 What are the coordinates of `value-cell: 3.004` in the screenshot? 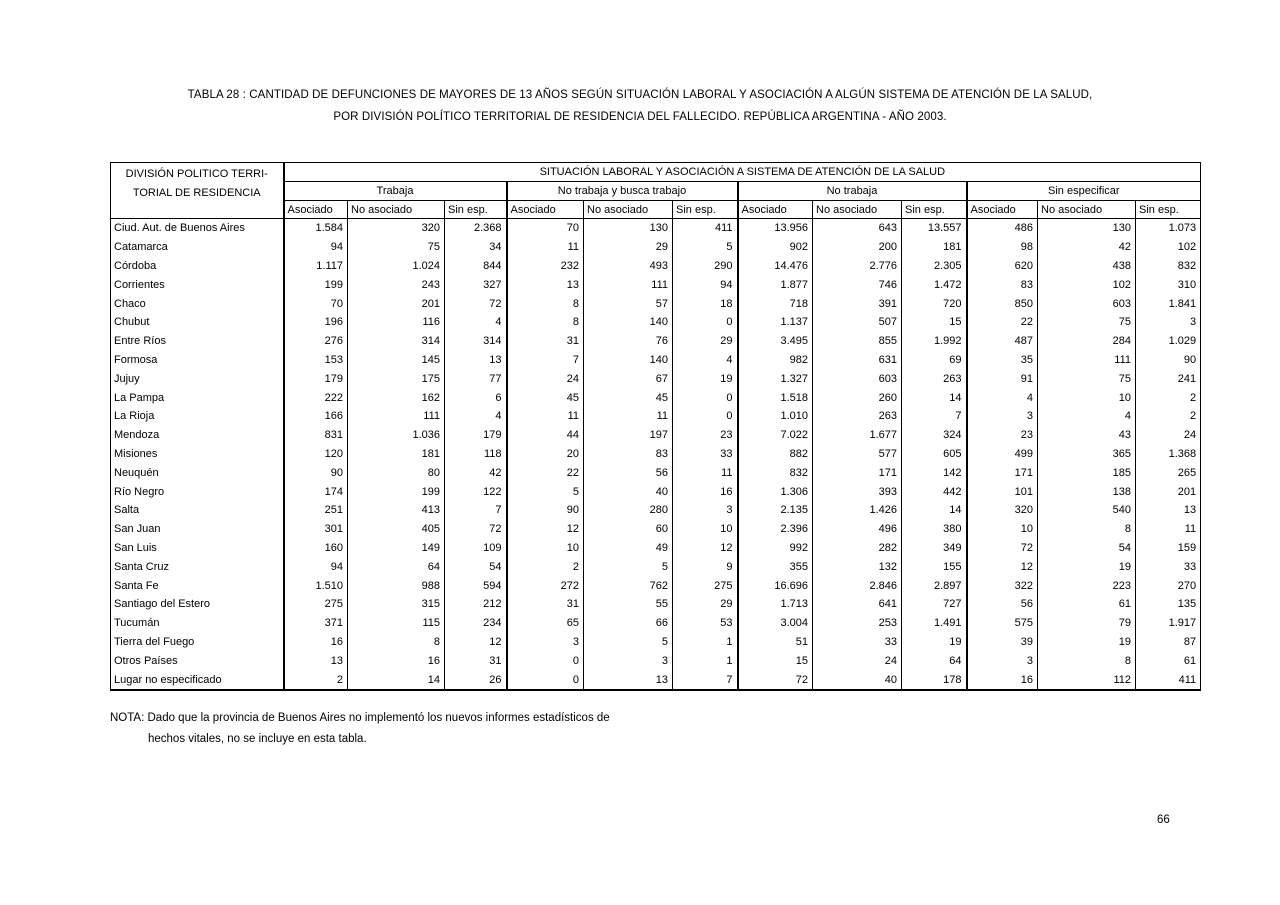 It's located at (774, 623).